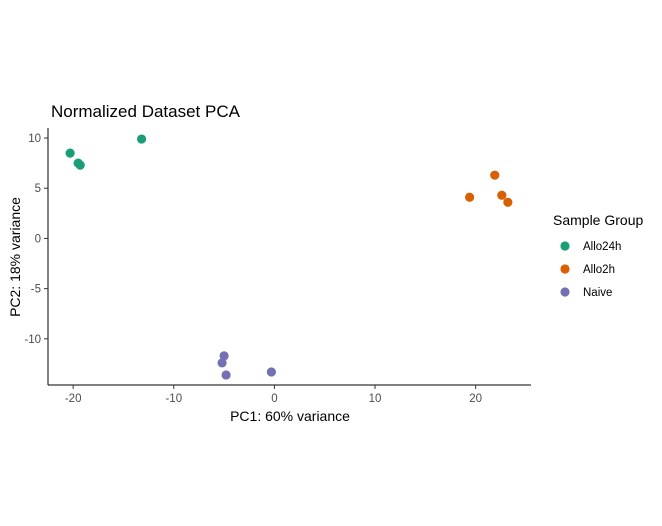 The width and height of the screenshot is (662, 526). Describe the element at coordinates (599, 270) in the screenshot. I see `legend-label: Allo2h` at that location.